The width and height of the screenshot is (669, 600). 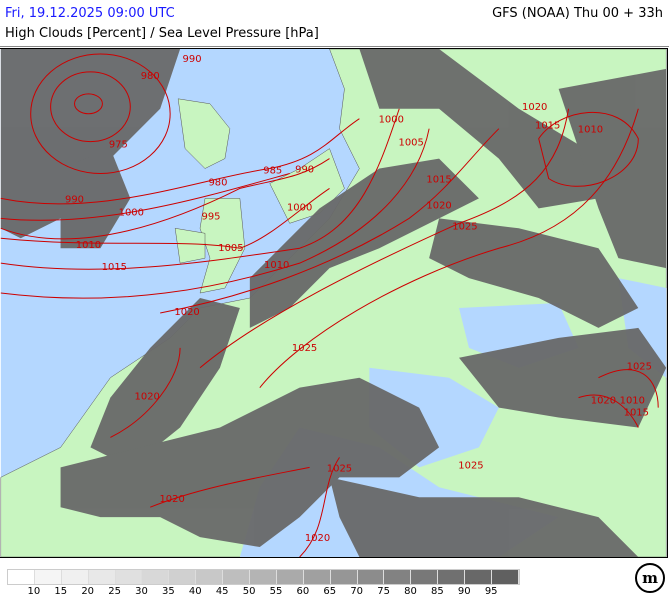 I want to click on legend-label: 25, so click(x=114, y=591).